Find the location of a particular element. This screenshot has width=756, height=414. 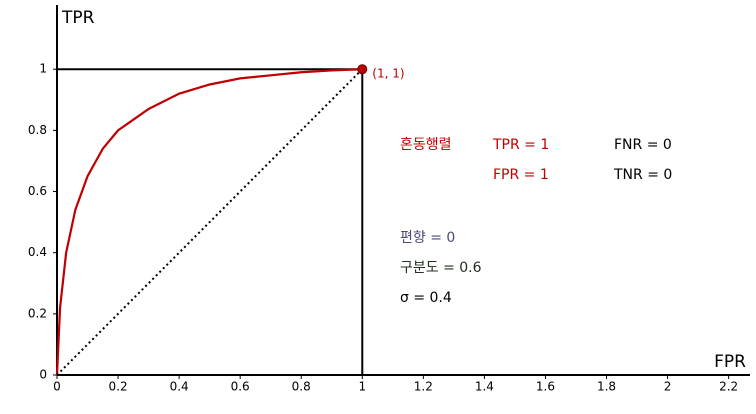

annotation: 구분도 = 0.6 is located at coordinates (441, 268).